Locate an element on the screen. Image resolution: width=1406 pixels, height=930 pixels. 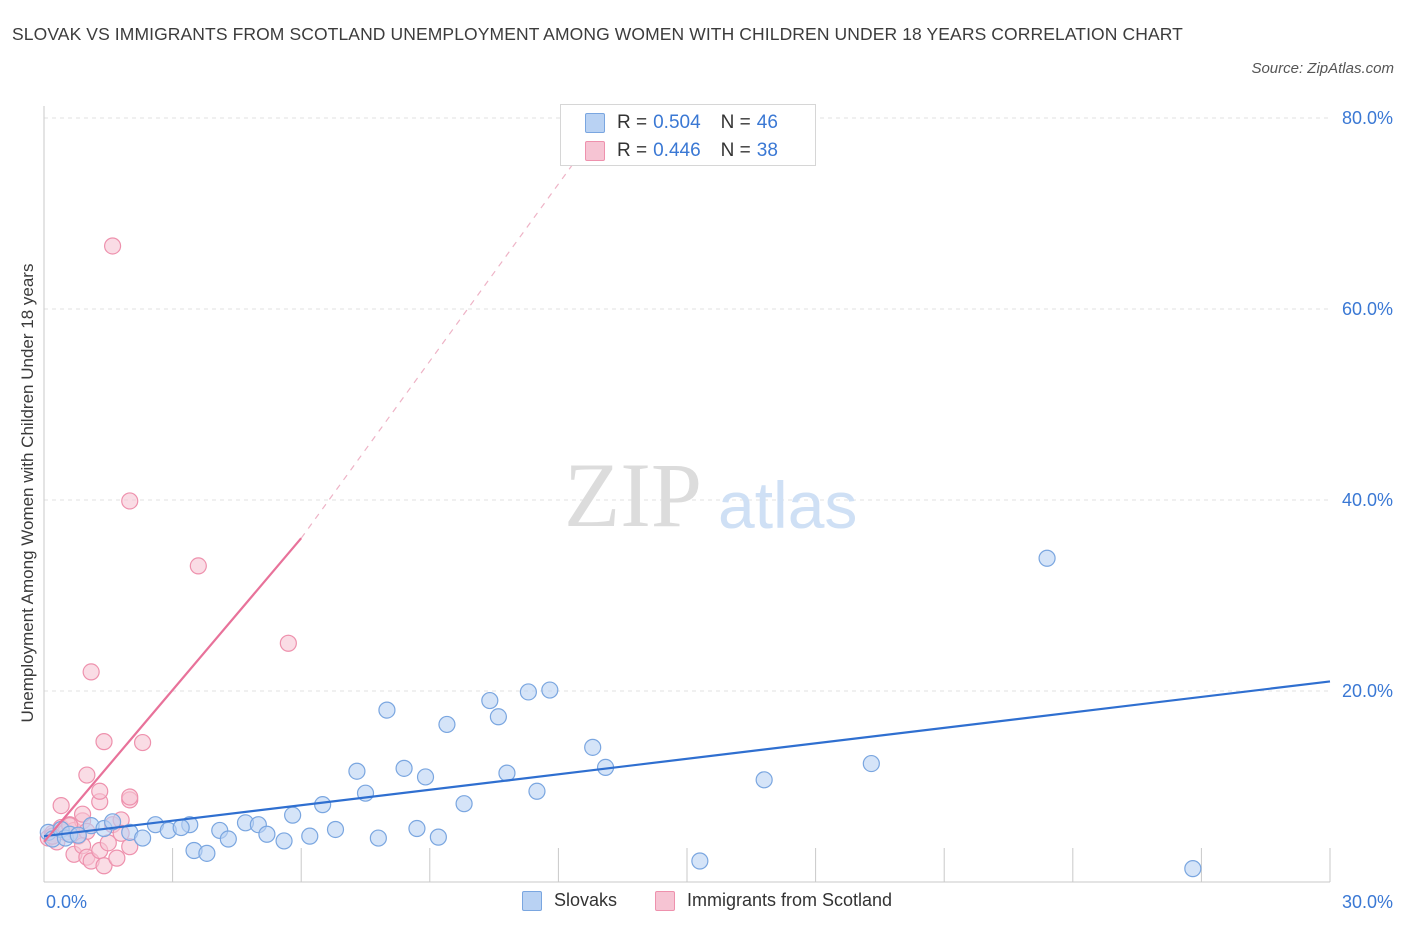
legend-item-scotland: Immigrants from Scotland is located at coordinates (773, 900).